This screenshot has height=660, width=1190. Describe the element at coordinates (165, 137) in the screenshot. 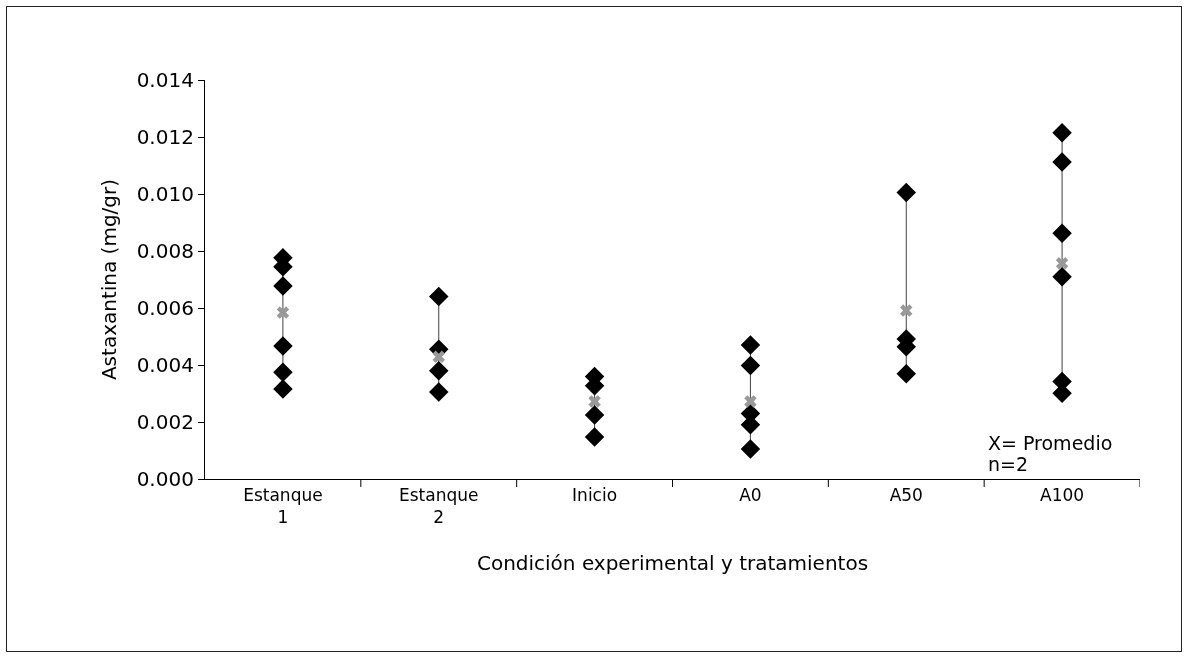

I see `y-tick-label: 0.012` at that location.